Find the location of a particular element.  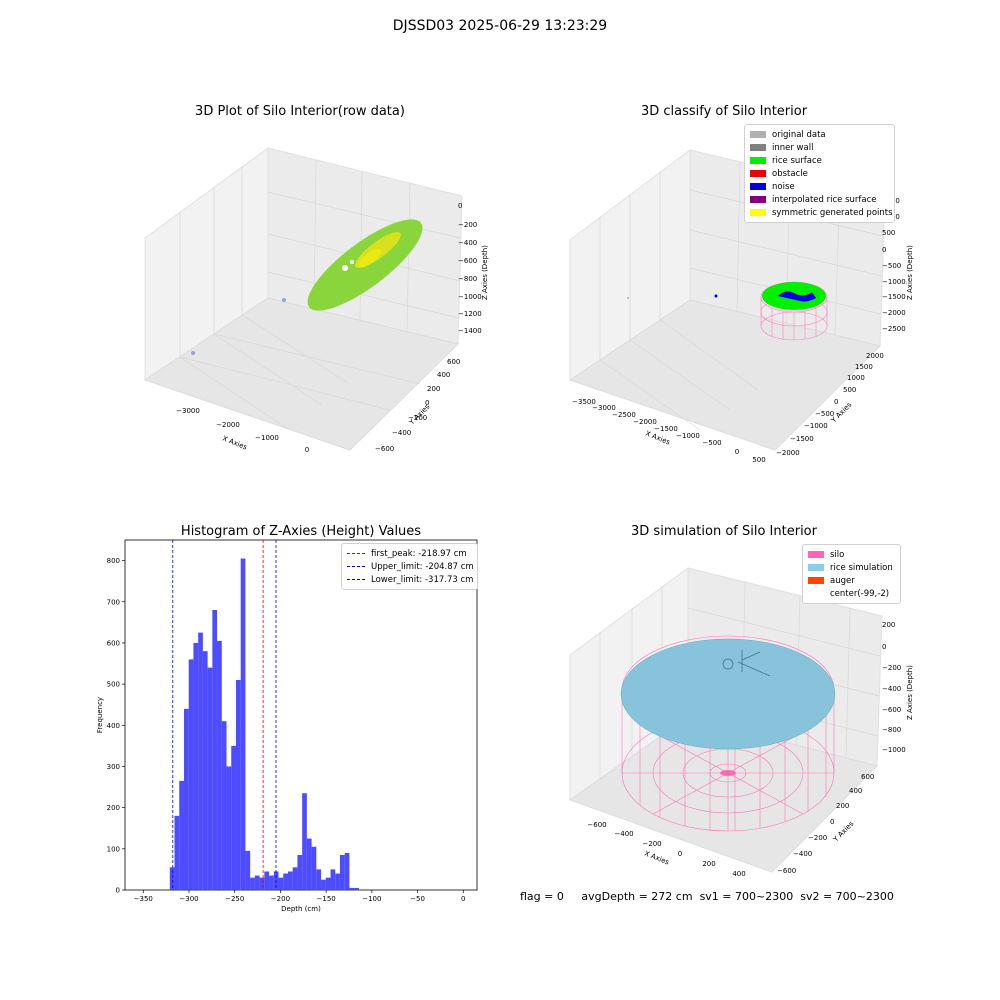

legend-item-noise: noise is located at coordinates (819, 186).